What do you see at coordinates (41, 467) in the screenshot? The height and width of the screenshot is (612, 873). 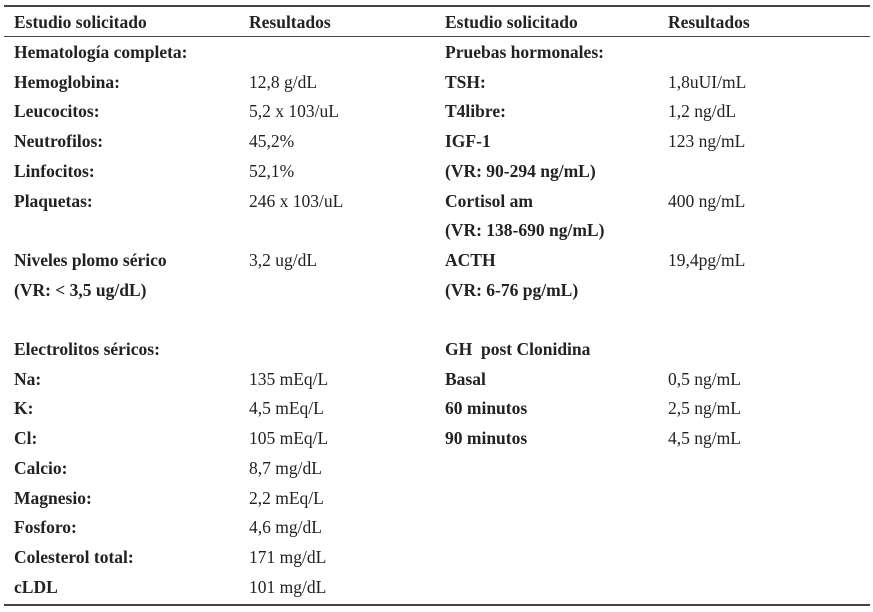 I see `row-label: Calcio:` at bounding box center [41, 467].